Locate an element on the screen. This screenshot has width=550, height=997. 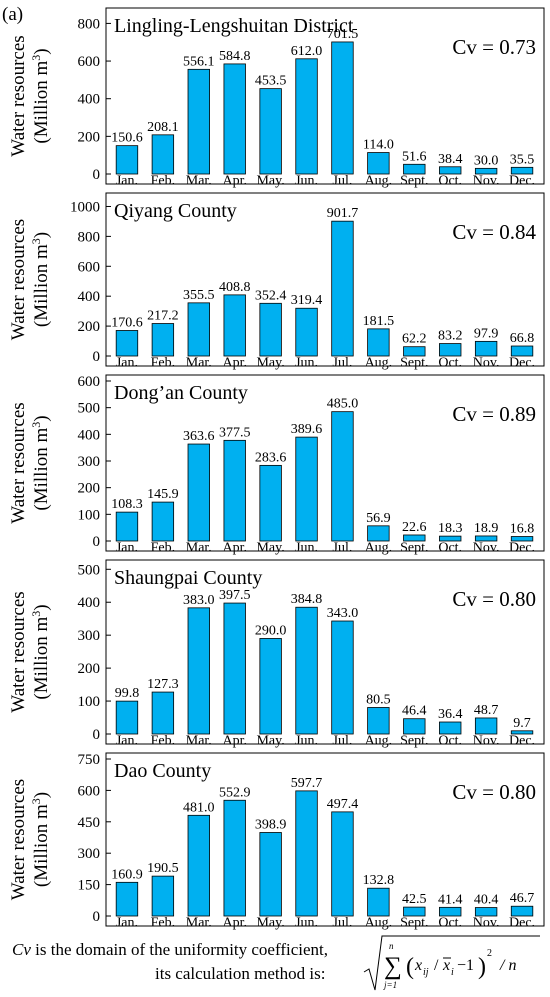
formula-close-paren: ) is located at coordinates (482, 967).